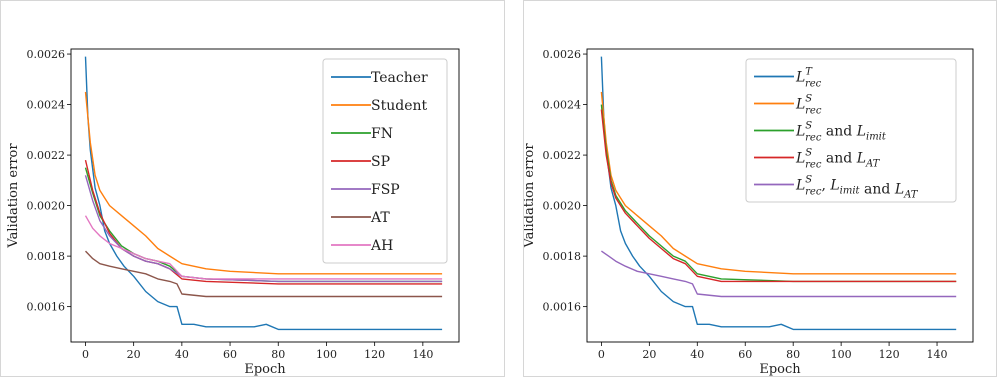  Describe the element at coordinates (841, 132) in the screenshot. I see `legend-label-2: LS rec and Limit` at that location.